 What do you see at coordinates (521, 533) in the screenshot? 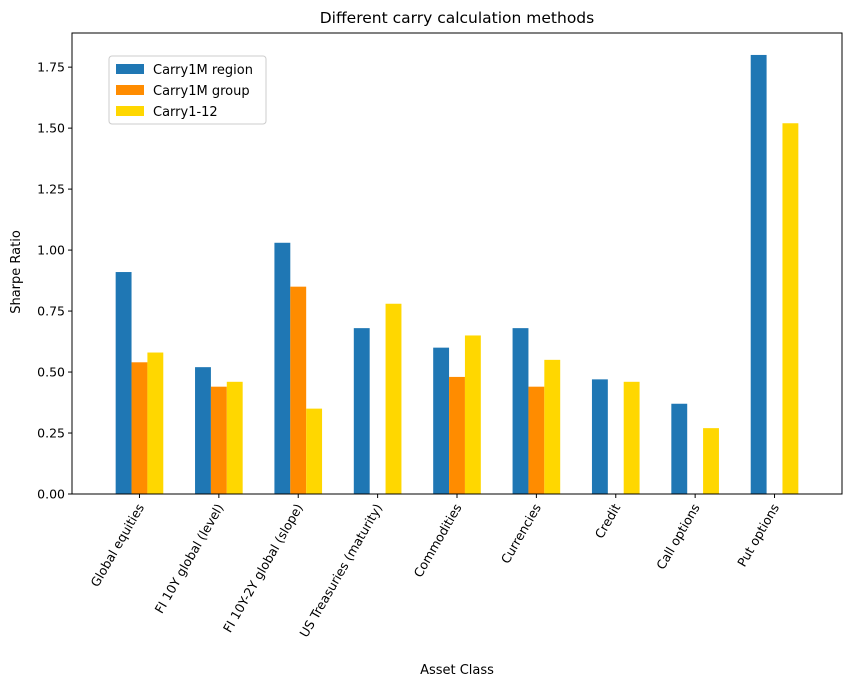
I see `x-tick-label: Currencies` at bounding box center [521, 533].